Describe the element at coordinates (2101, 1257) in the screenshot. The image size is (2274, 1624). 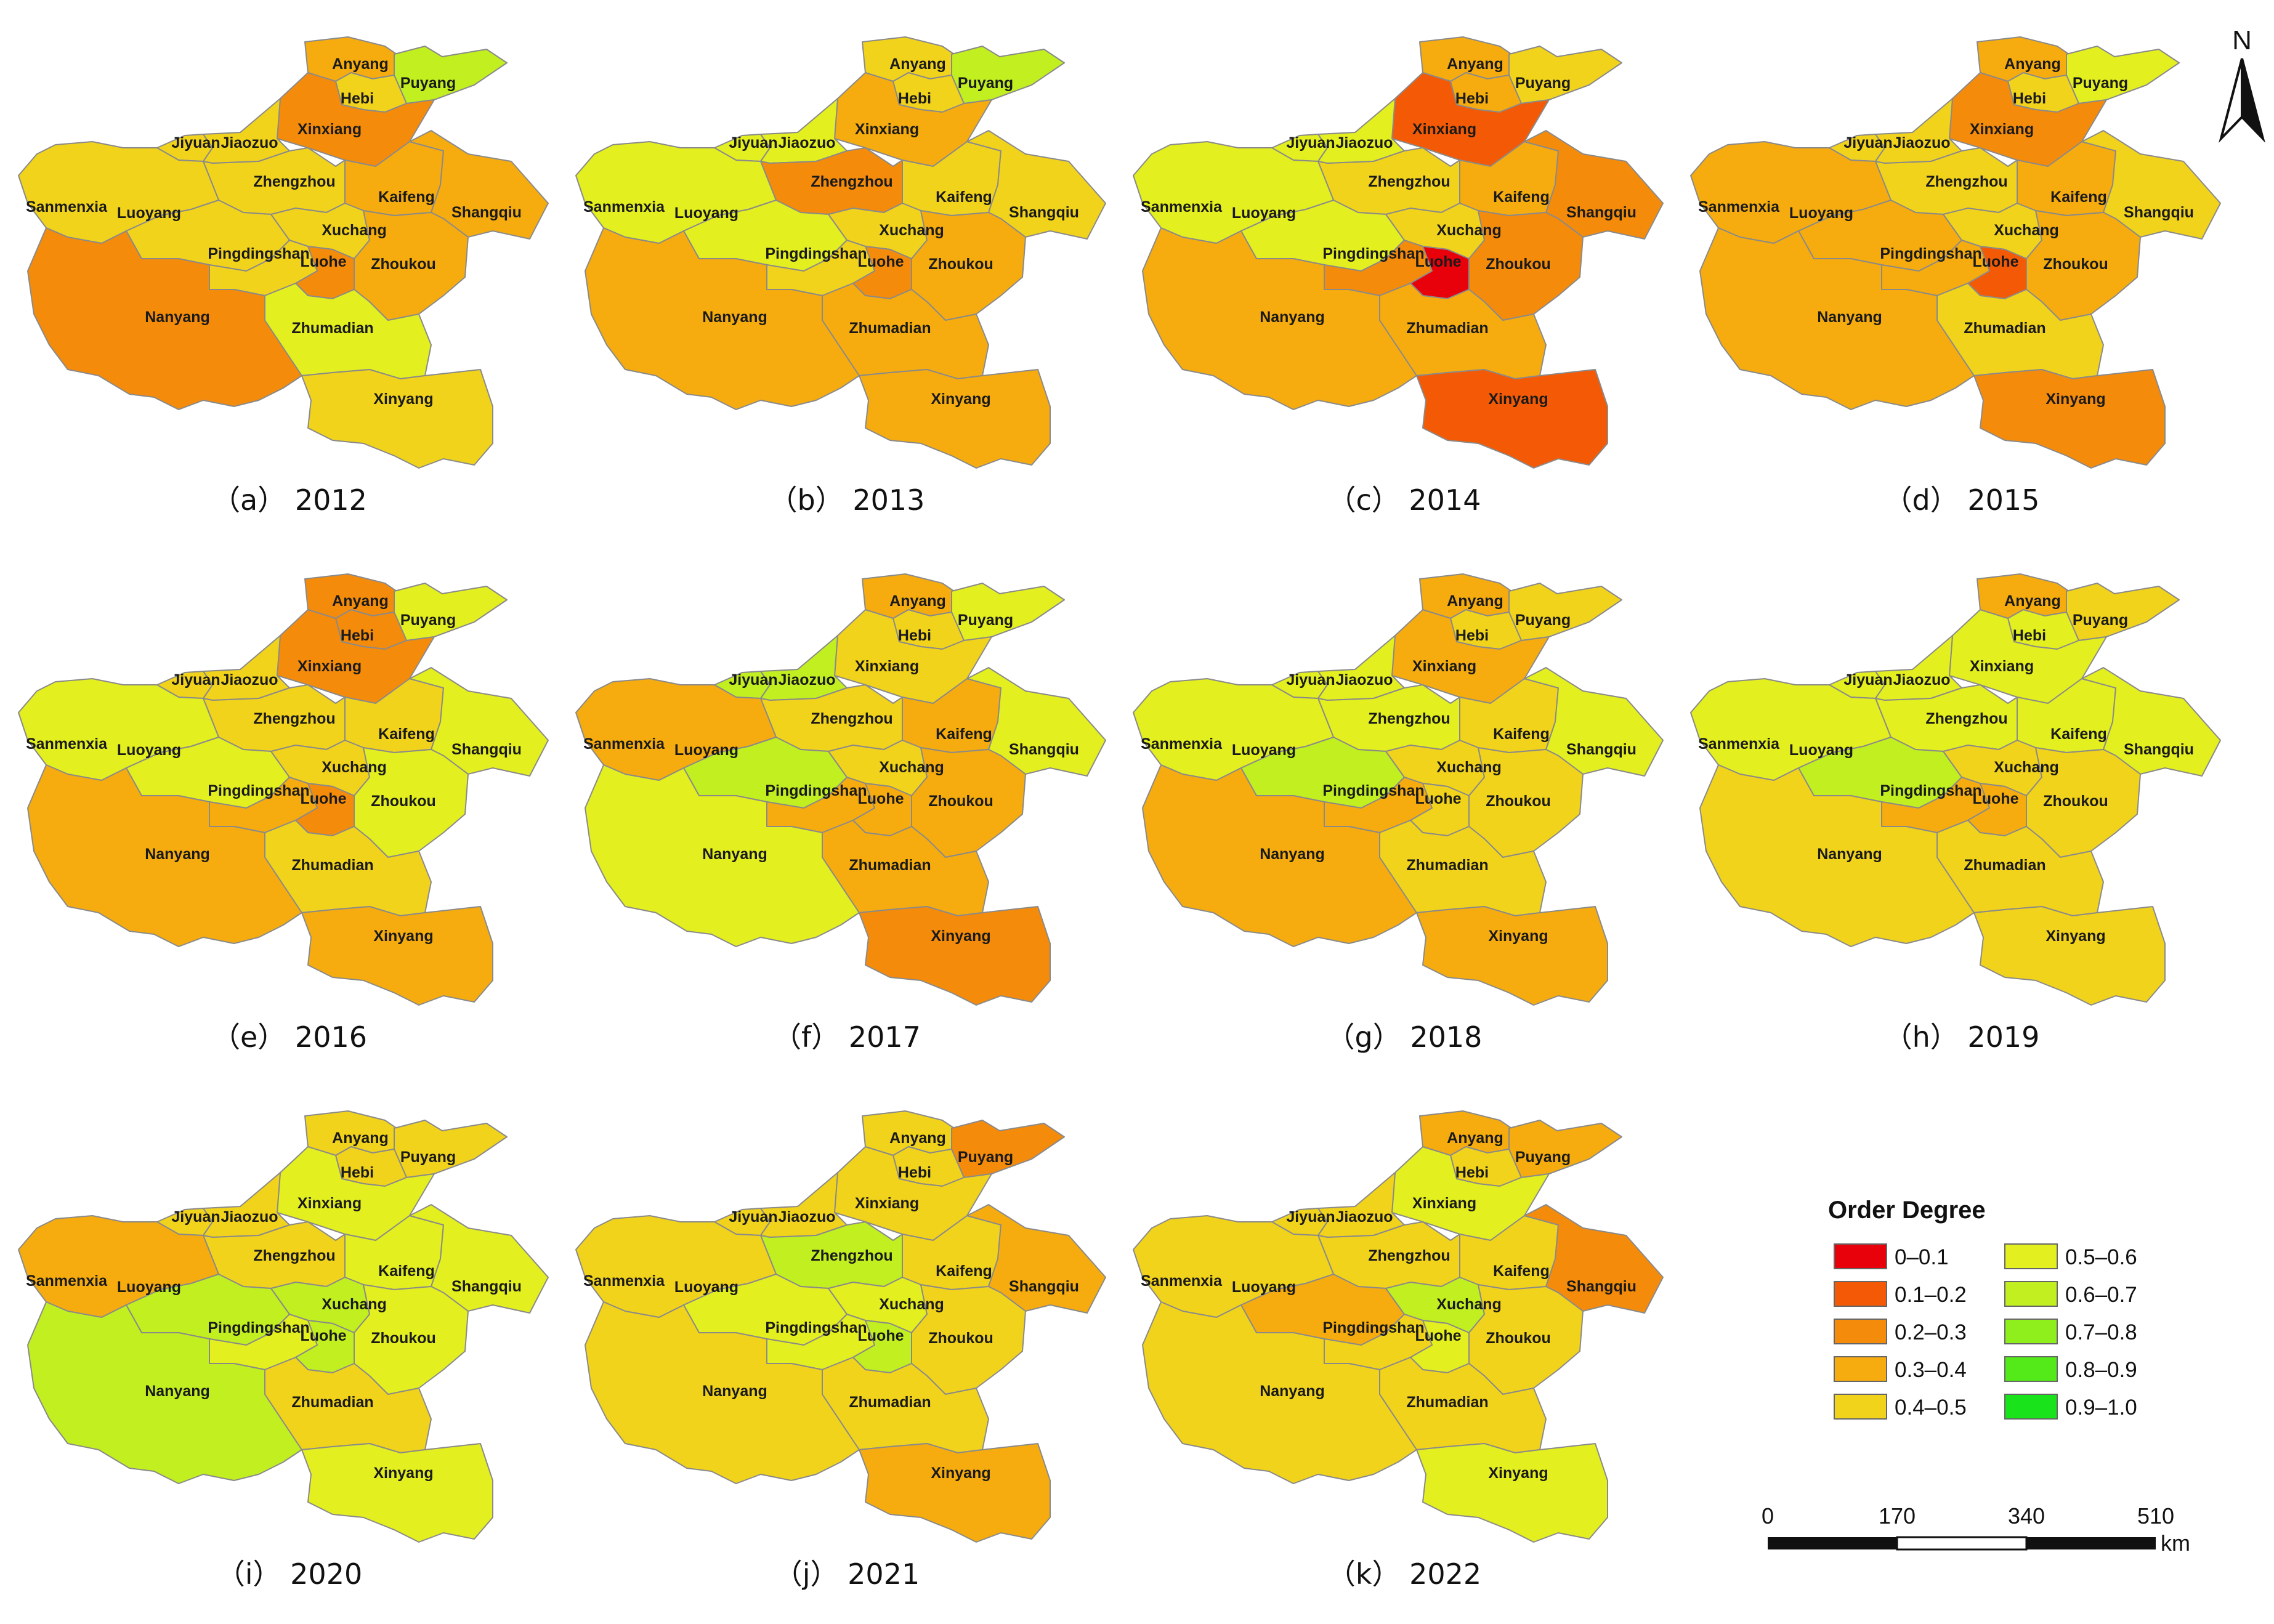
I see `legend-label: 0.5–0.6` at that location.